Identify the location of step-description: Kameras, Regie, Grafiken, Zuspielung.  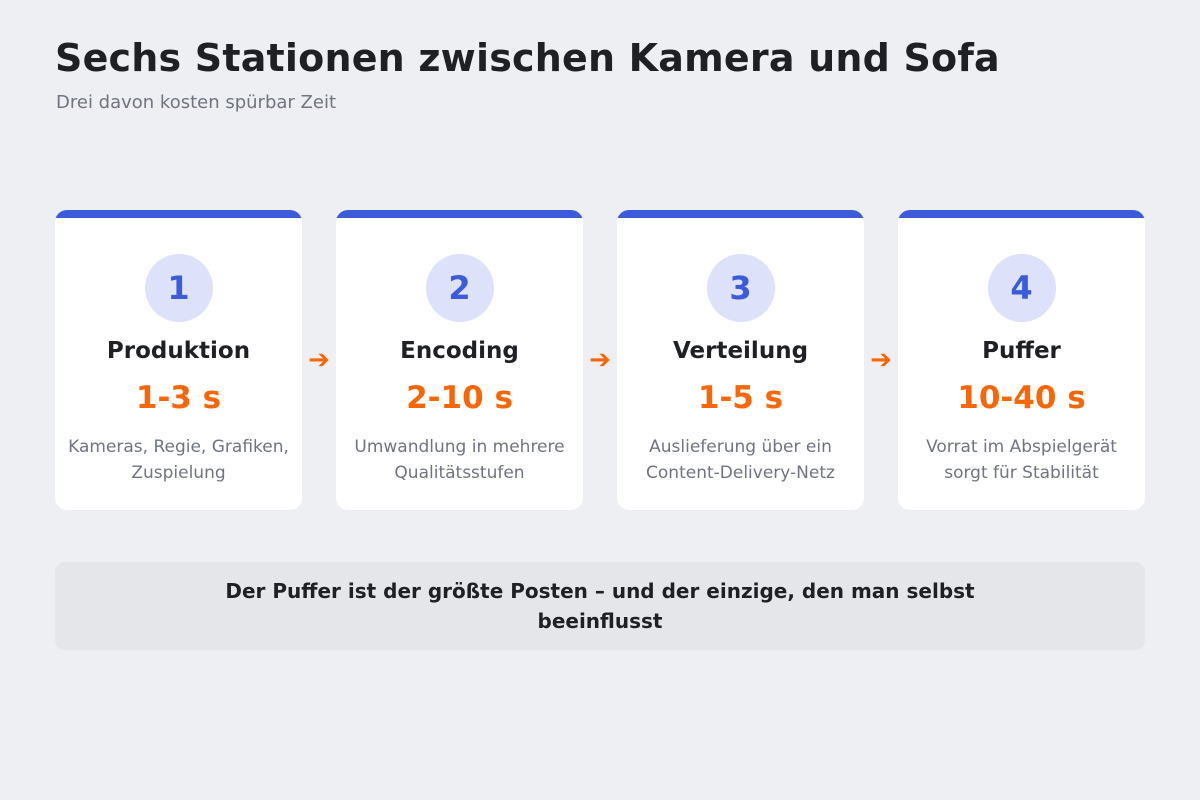
(178, 460).